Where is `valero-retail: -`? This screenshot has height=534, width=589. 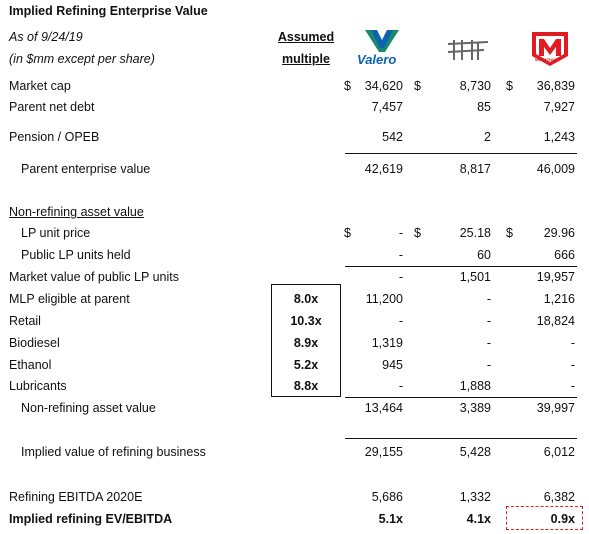 valero-retail: - is located at coordinates (400, 321).